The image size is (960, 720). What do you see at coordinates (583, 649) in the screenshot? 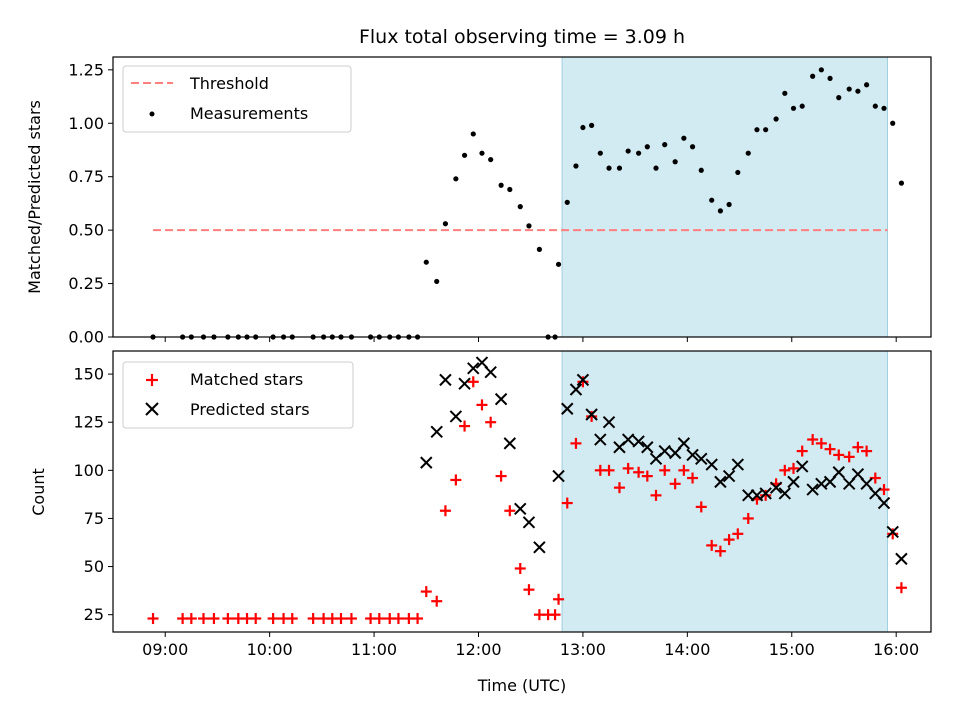
I see `time-x-tick-label: 13:00` at bounding box center [583, 649].